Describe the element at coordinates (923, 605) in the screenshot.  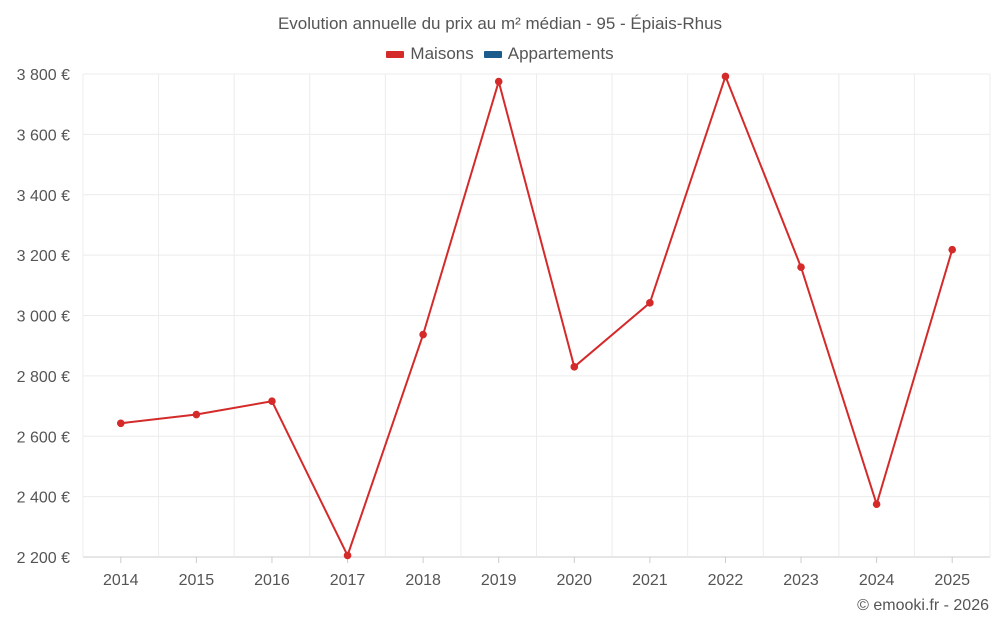
I see `credit-text: © emooki.fr - 2026` at that location.